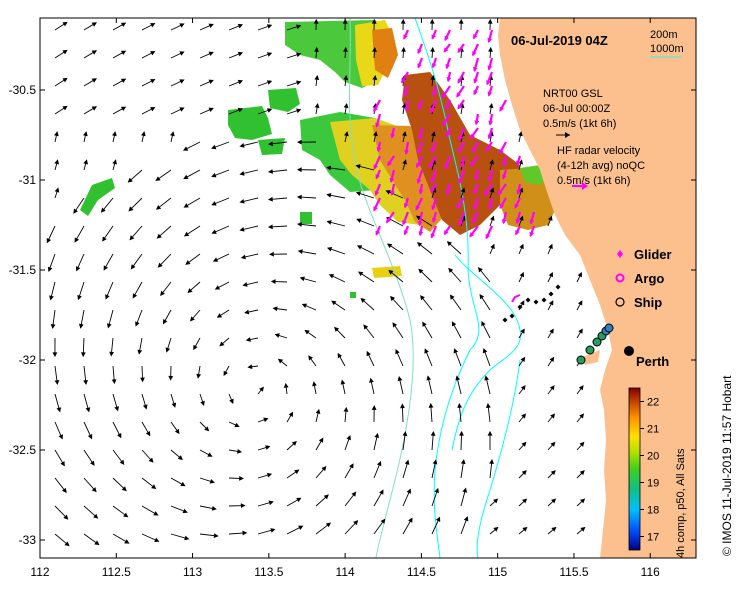  Describe the element at coordinates (271, 146) in the screenshot. I see `sst-patch-west3` at that location.